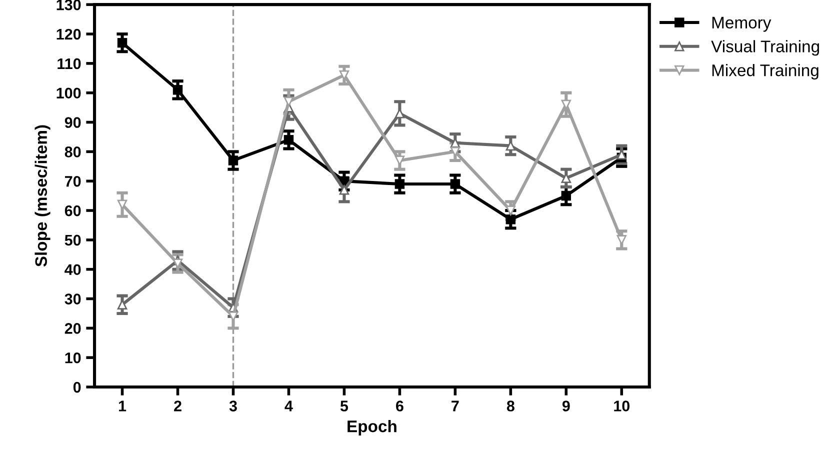 The width and height of the screenshot is (822, 458). What do you see at coordinates (765, 48) in the screenshot?
I see `legend-label: Visual Training` at bounding box center [765, 48].